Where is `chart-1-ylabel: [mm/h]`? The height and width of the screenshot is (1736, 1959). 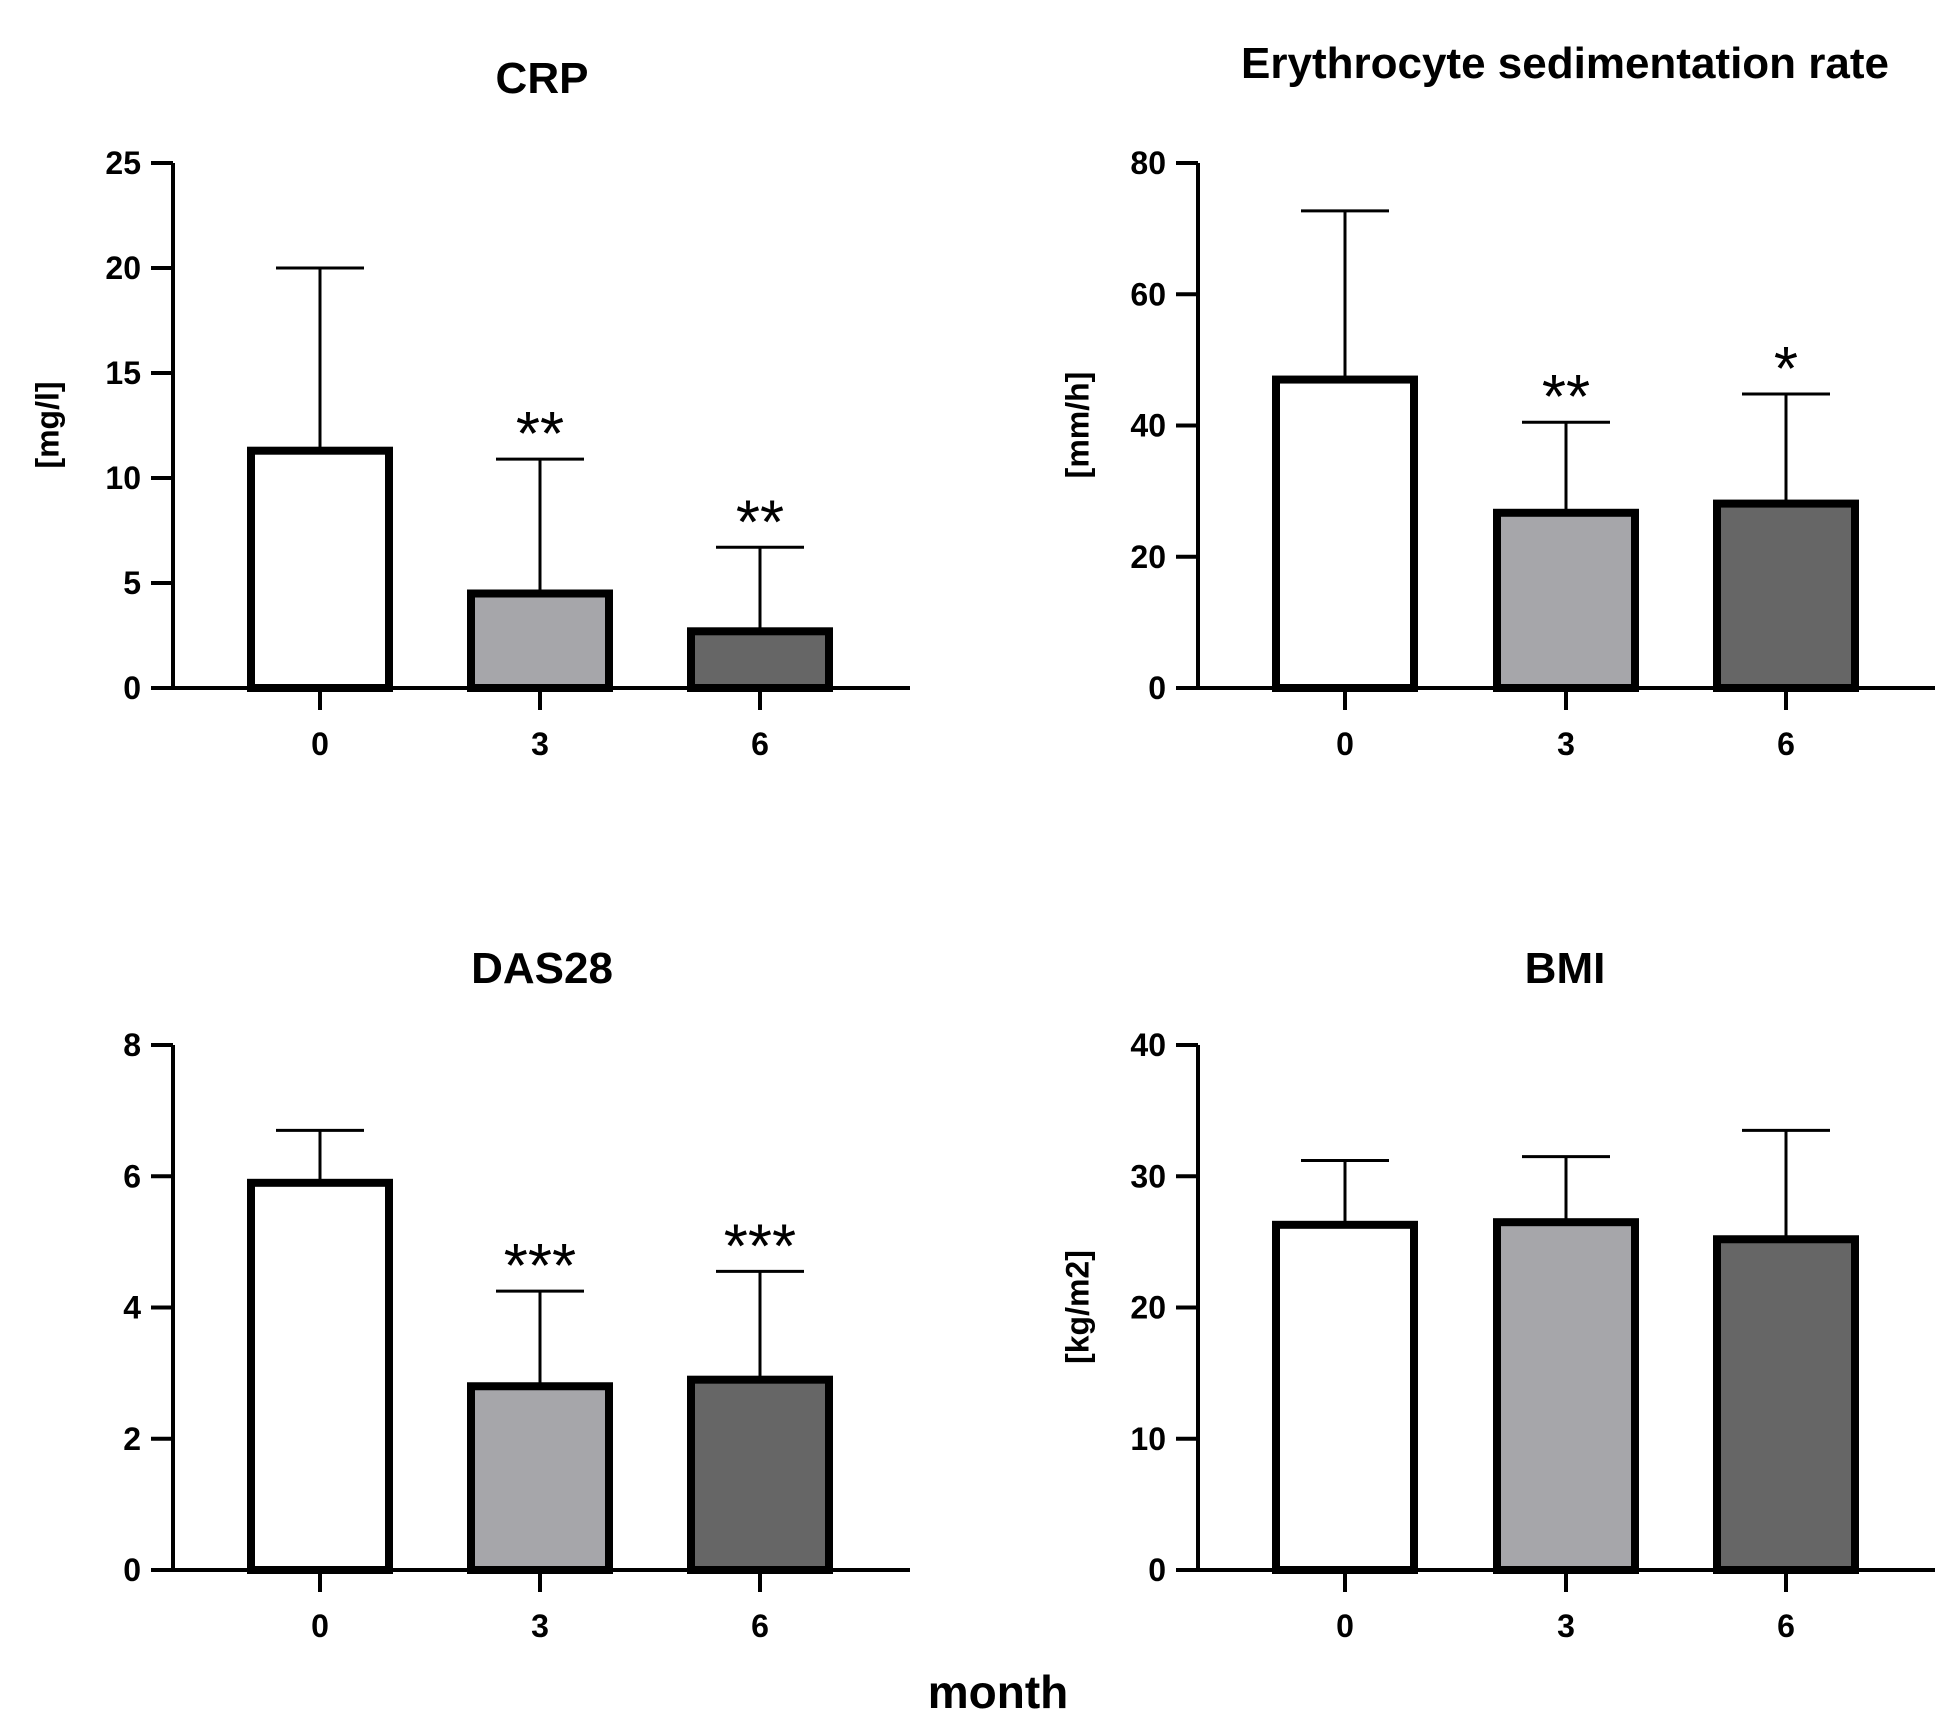 chart-1-ylabel: [mm/h] is located at coordinates (1077, 425).